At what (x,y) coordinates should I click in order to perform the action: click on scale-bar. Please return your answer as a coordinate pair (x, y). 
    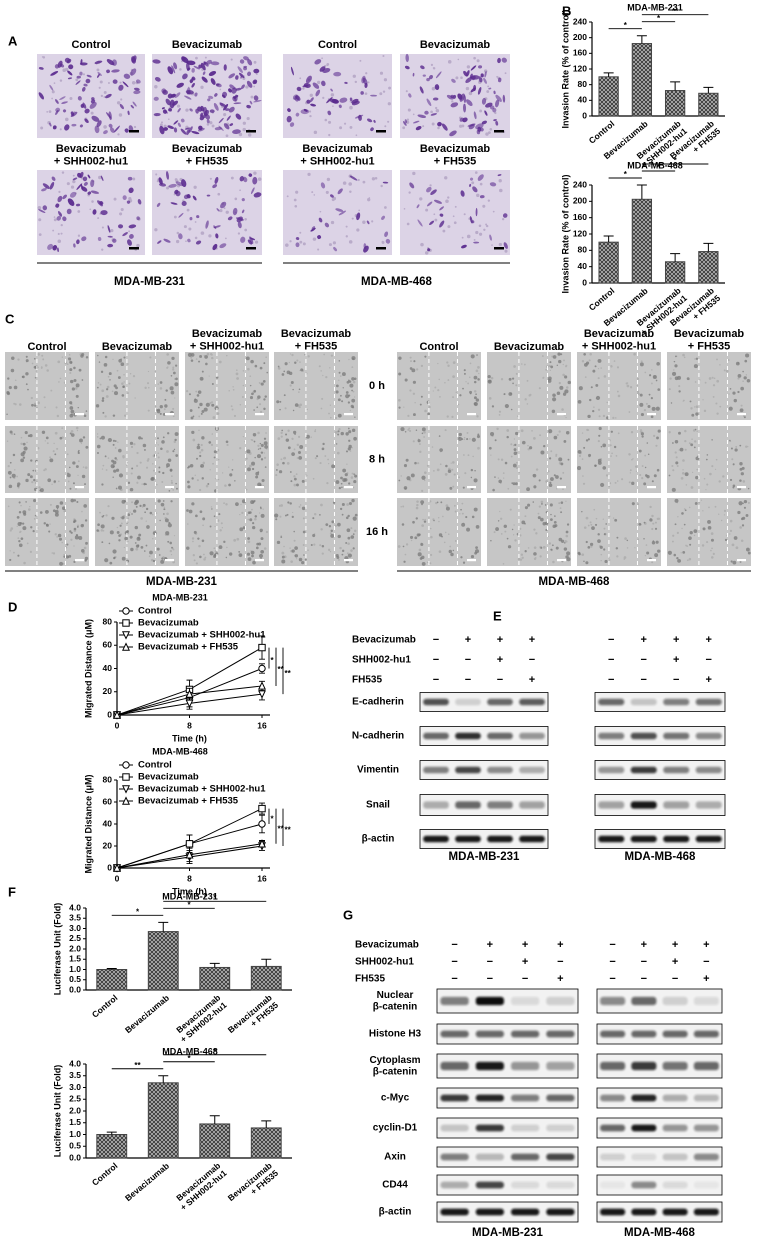
    Looking at the image, I should click on (169, 560).